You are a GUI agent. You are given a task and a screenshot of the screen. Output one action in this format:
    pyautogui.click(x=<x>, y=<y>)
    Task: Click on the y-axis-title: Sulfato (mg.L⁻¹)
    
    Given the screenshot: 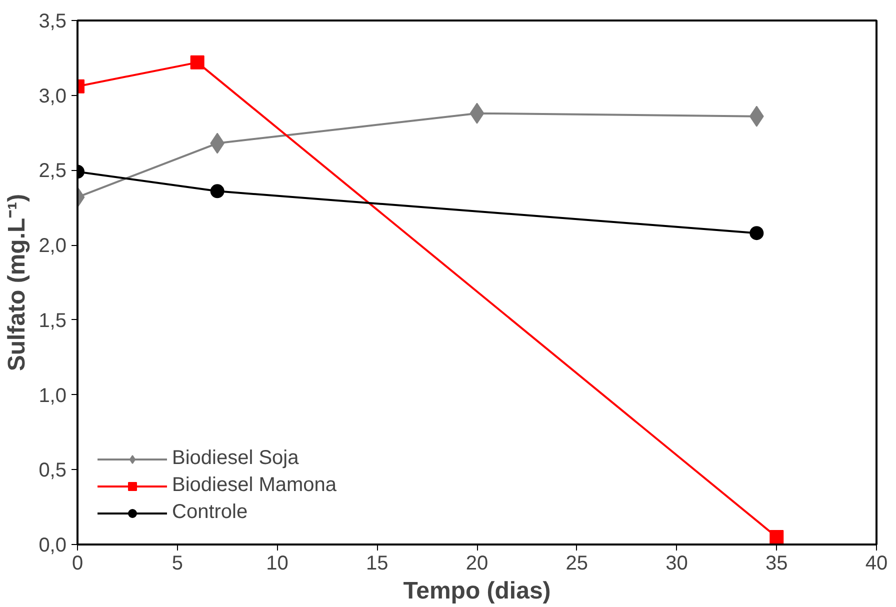 What is the action you would take?
    pyautogui.click(x=17, y=283)
    